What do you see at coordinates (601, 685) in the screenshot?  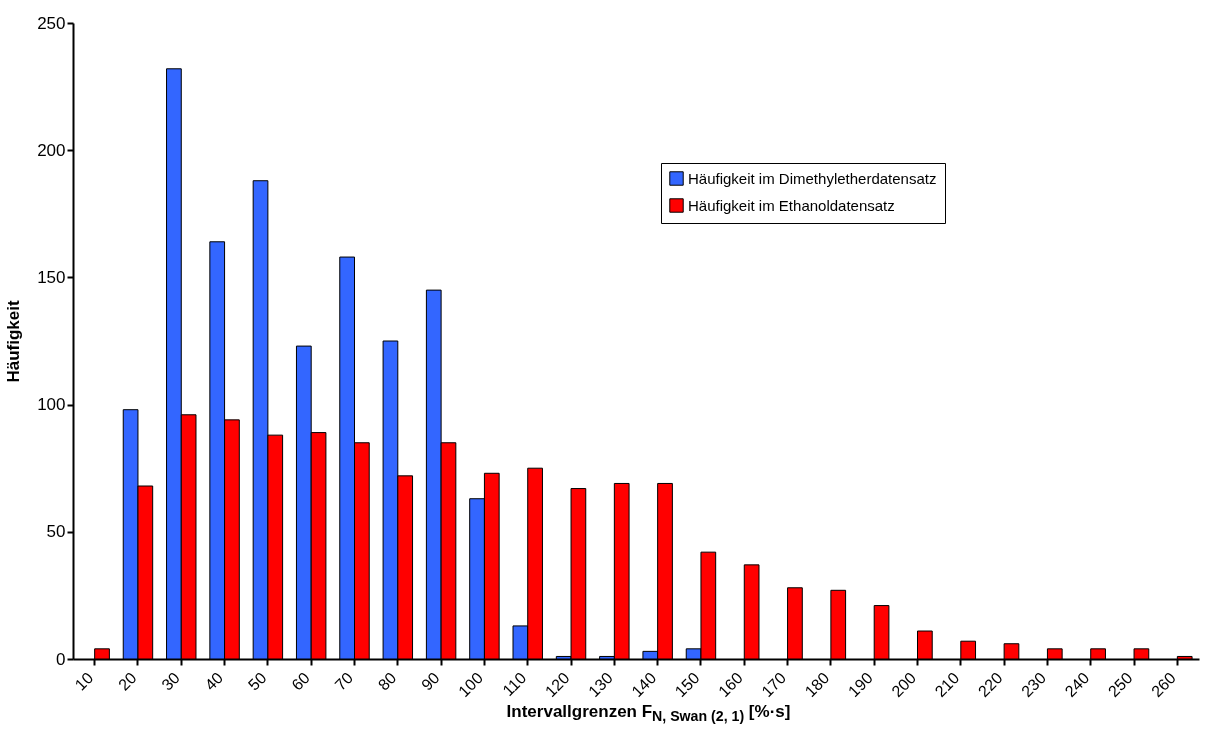 I see `x-tick-label: 130` at bounding box center [601, 685].